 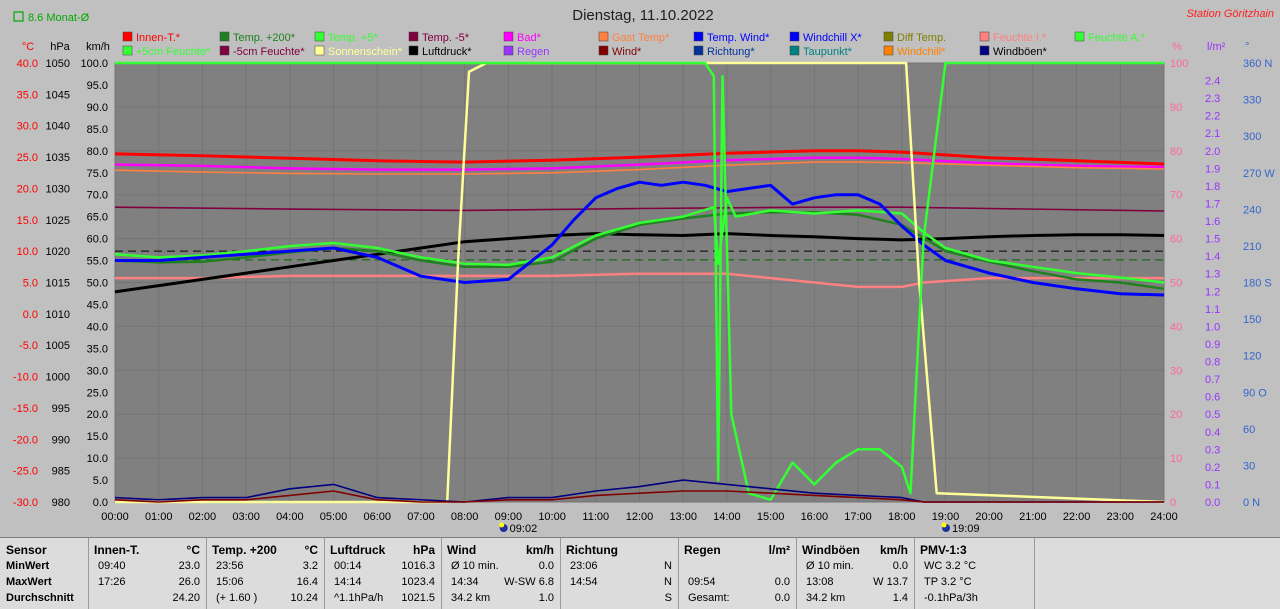 What do you see at coordinates (1176, 415) in the screenshot?
I see `right-axis-tick: 20` at bounding box center [1176, 415].